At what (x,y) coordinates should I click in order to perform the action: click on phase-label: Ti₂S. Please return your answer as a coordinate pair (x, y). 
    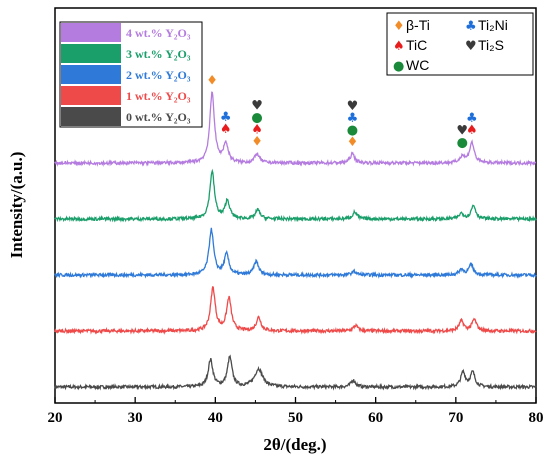
    Looking at the image, I should click on (491, 45).